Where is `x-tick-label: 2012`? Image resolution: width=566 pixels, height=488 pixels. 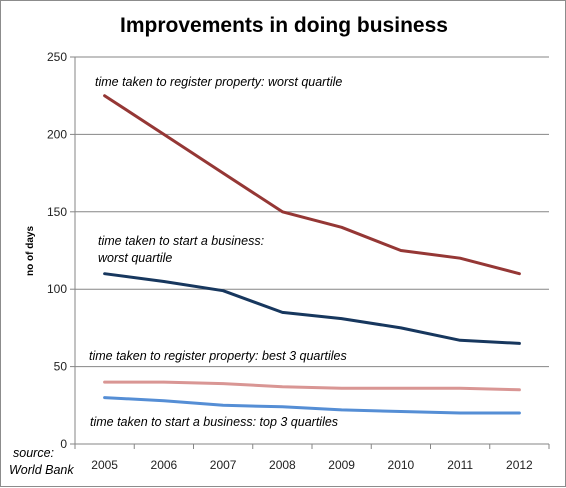 x-tick-label: 2012 is located at coordinates (519, 465).